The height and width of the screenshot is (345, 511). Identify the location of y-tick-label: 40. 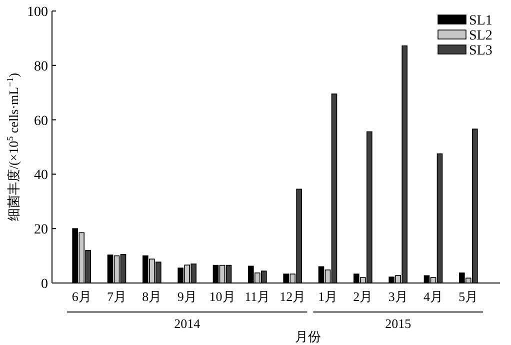
(41, 176).